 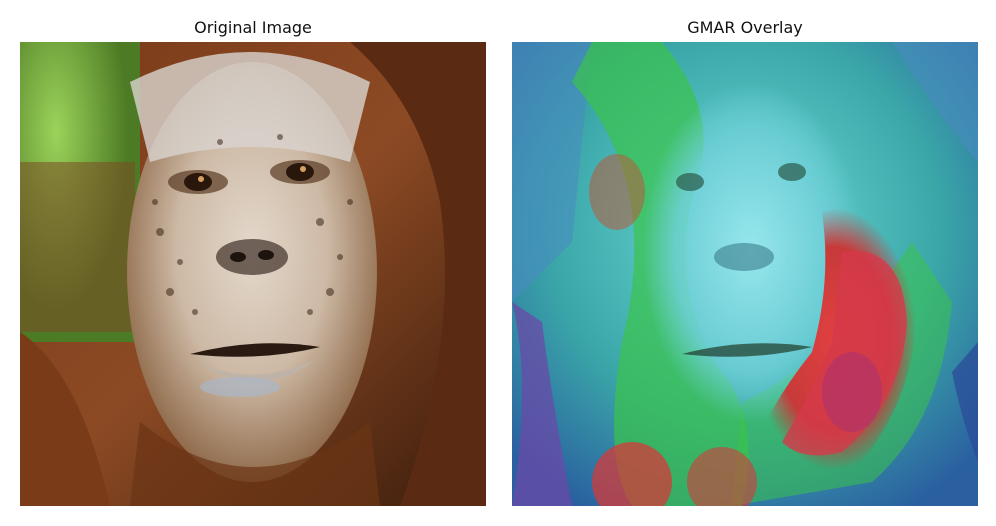 I want to click on gmar-overlay-title: GMAR Overlay, so click(x=745, y=27).